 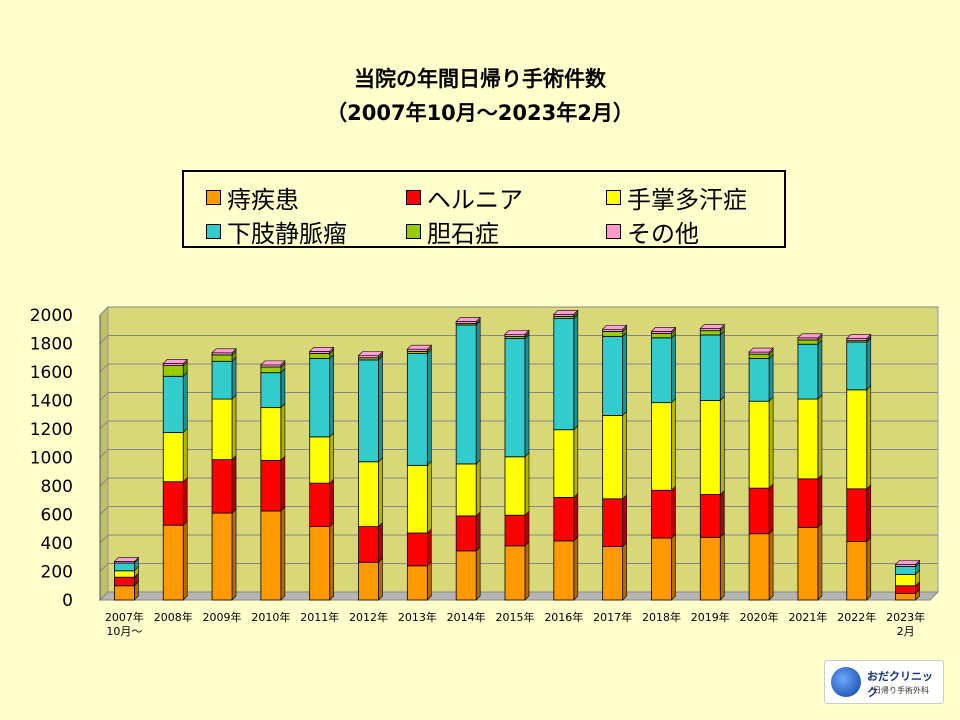 What do you see at coordinates (51, 430) in the screenshot?
I see `y-tick-label: 1200` at bounding box center [51, 430].